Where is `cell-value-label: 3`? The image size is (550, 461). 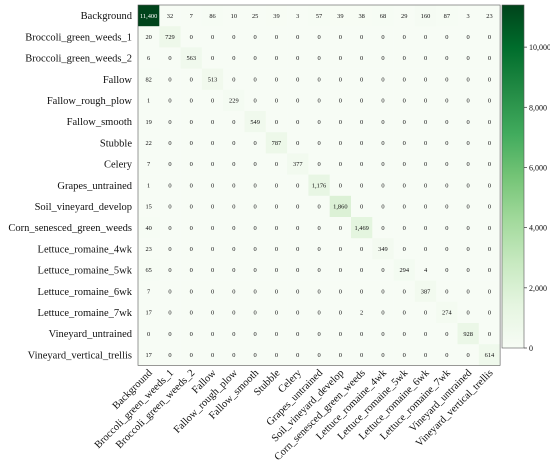 cell-value-label: 3 is located at coordinates (297, 16).